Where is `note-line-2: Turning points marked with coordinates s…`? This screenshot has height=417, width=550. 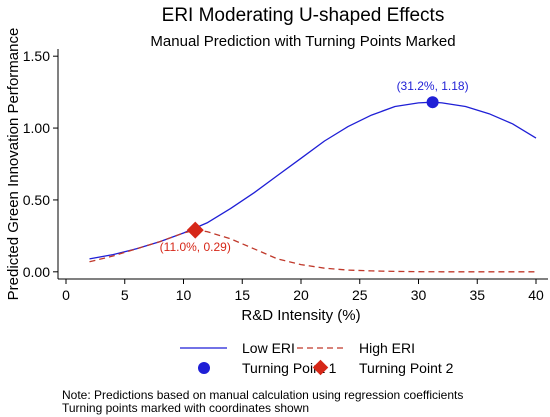 note-line-2: Turning points marked with coordinates s… is located at coordinates (185, 408).